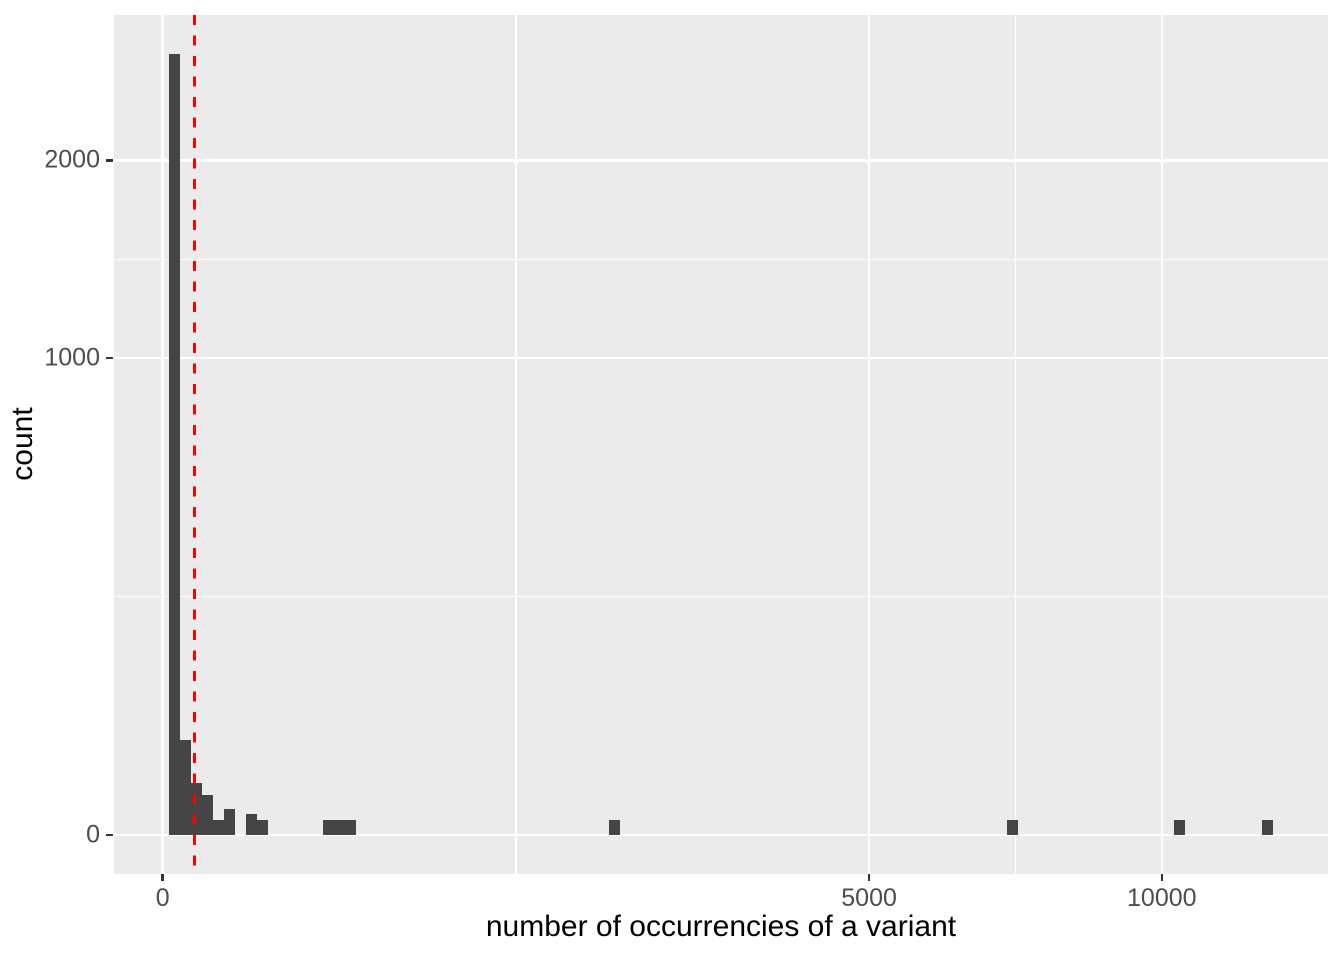 This screenshot has height=960, width=1344. I want to click on x-tick-label: 10000, so click(1162, 898).